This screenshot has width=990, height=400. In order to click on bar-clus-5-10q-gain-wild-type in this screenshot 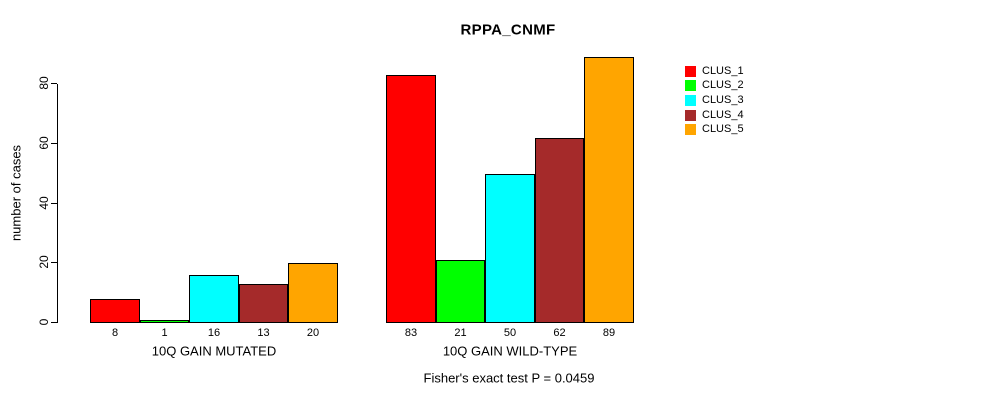, I will do `click(609, 190)`.